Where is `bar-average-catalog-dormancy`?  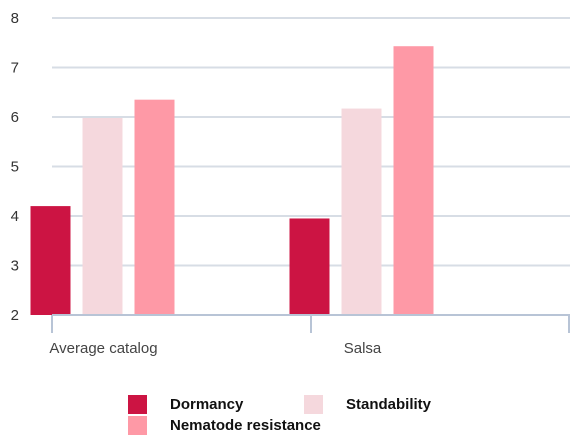
bar-average-catalog-dormancy is located at coordinates (50, 260).